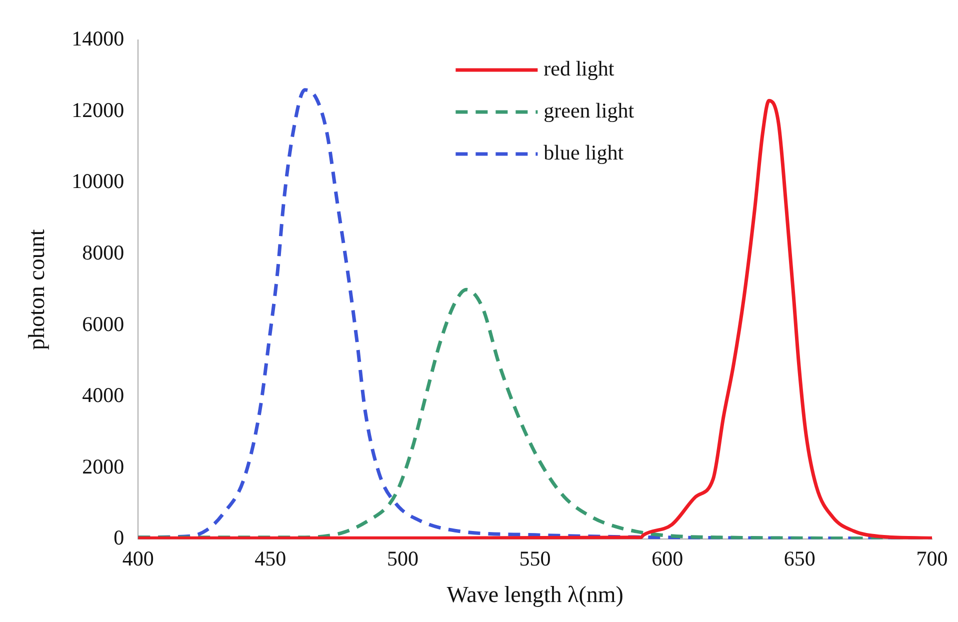  Describe the element at coordinates (535, 558) in the screenshot. I see `x-tick-label: 550` at that location.